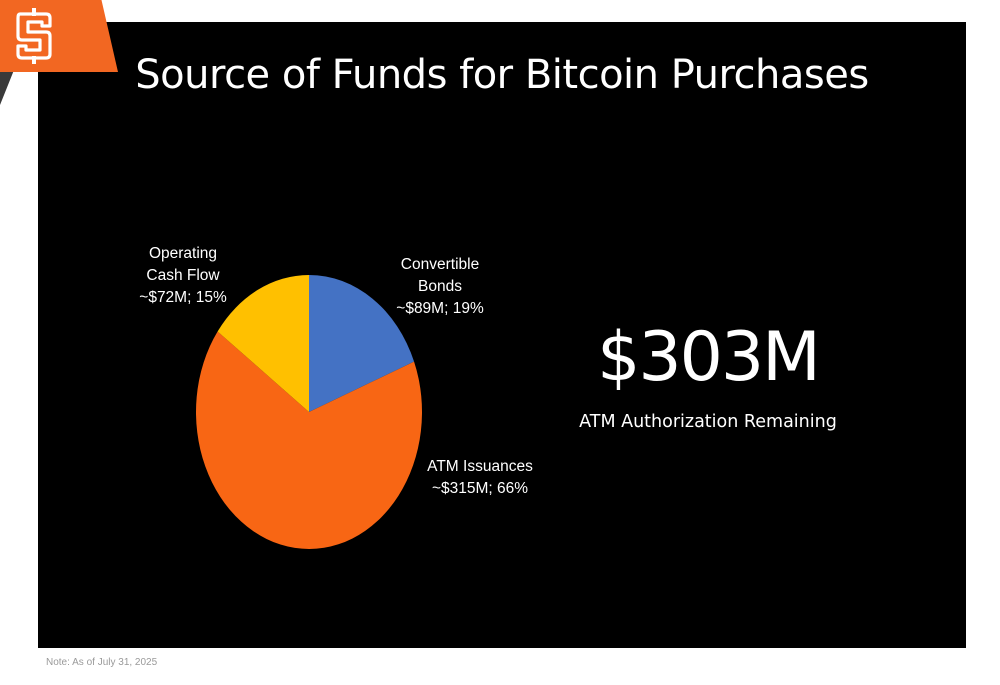 The width and height of the screenshot is (1000, 685). What do you see at coordinates (480, 466) in the screenshot?
I see `label-line: ATM Issuances` at bounding box center [480, 466].